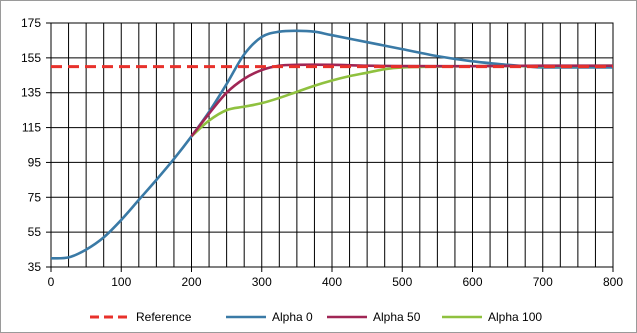  I want to click on legend-label-alpha-50: Alpha 50, so click(397, 317).